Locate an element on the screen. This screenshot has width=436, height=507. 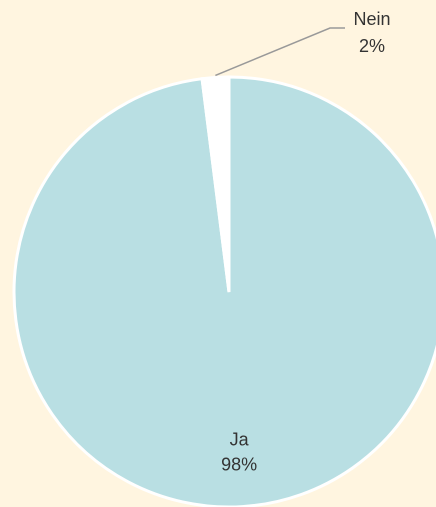
slice-label: Nein is located at coordinates (371, 19).